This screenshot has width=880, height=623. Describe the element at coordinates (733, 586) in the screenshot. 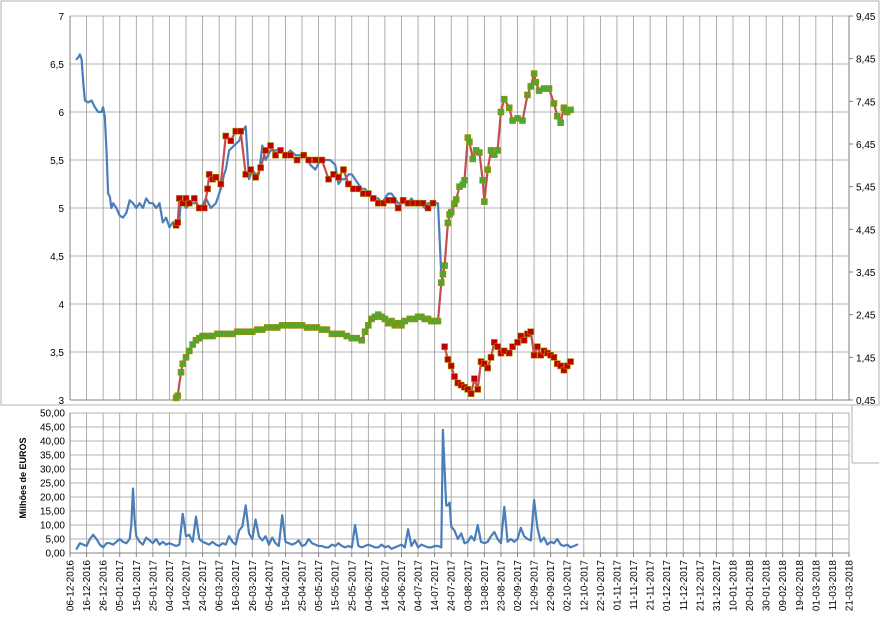

I see `x-tick-label: 10-01-2018` at that location.